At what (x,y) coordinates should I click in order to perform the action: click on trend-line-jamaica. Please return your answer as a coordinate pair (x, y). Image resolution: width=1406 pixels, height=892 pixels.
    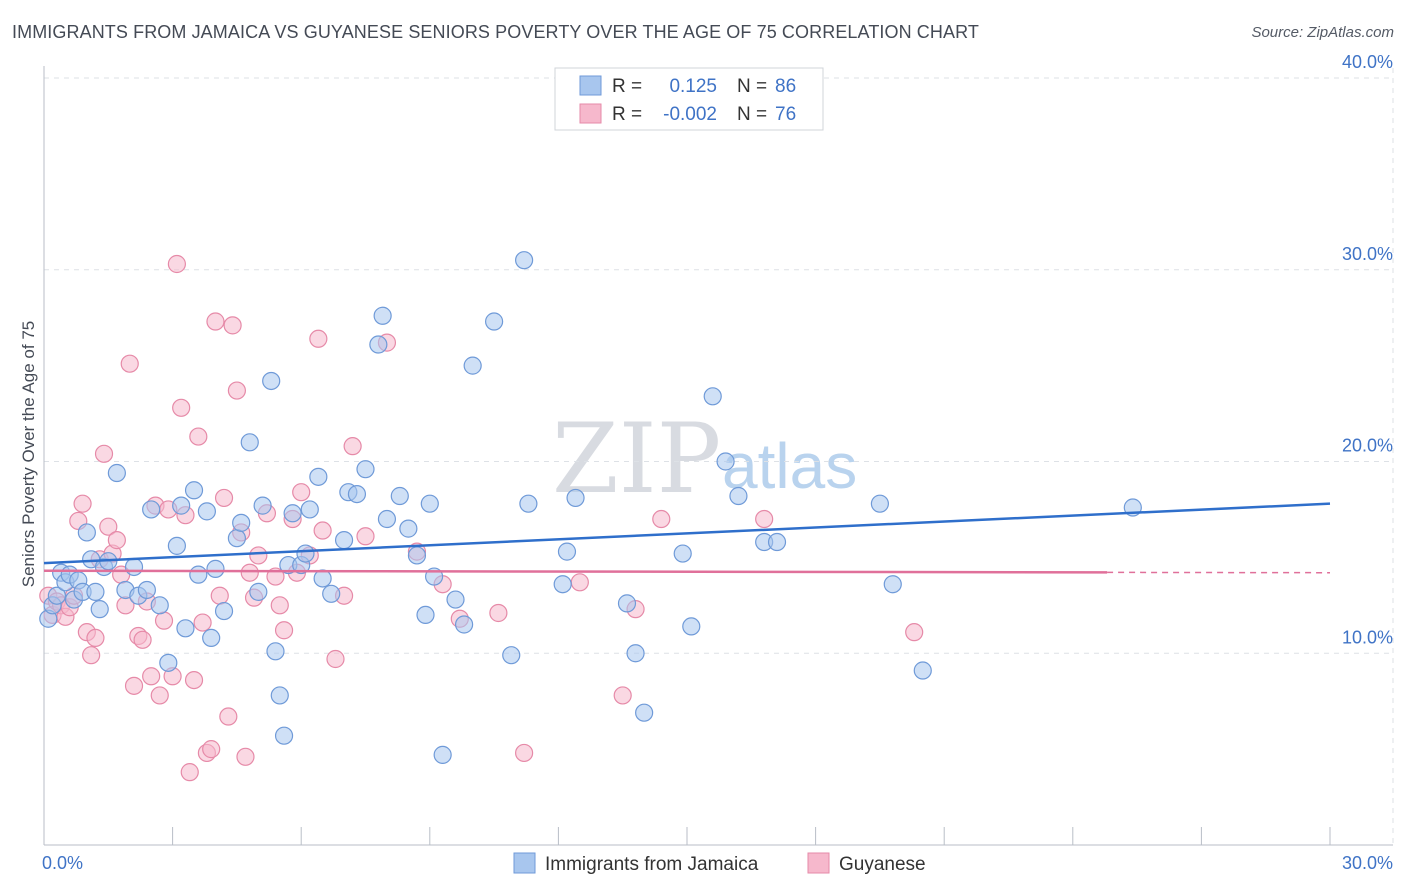
    Looking at the image, I should click on (687, 533).